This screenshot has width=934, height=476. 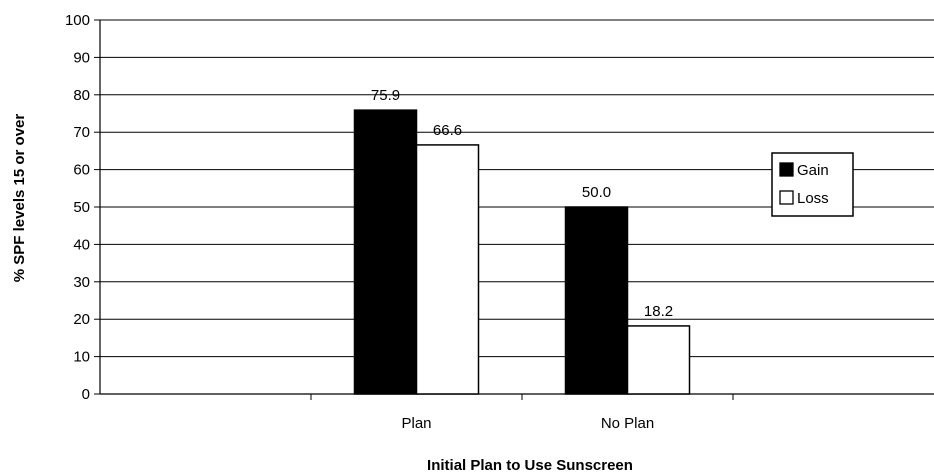 What do you see at coordinates (813, 198) in the screenshot?
I see `legend-label-loss: Loss` at bounding box center [813, 198].